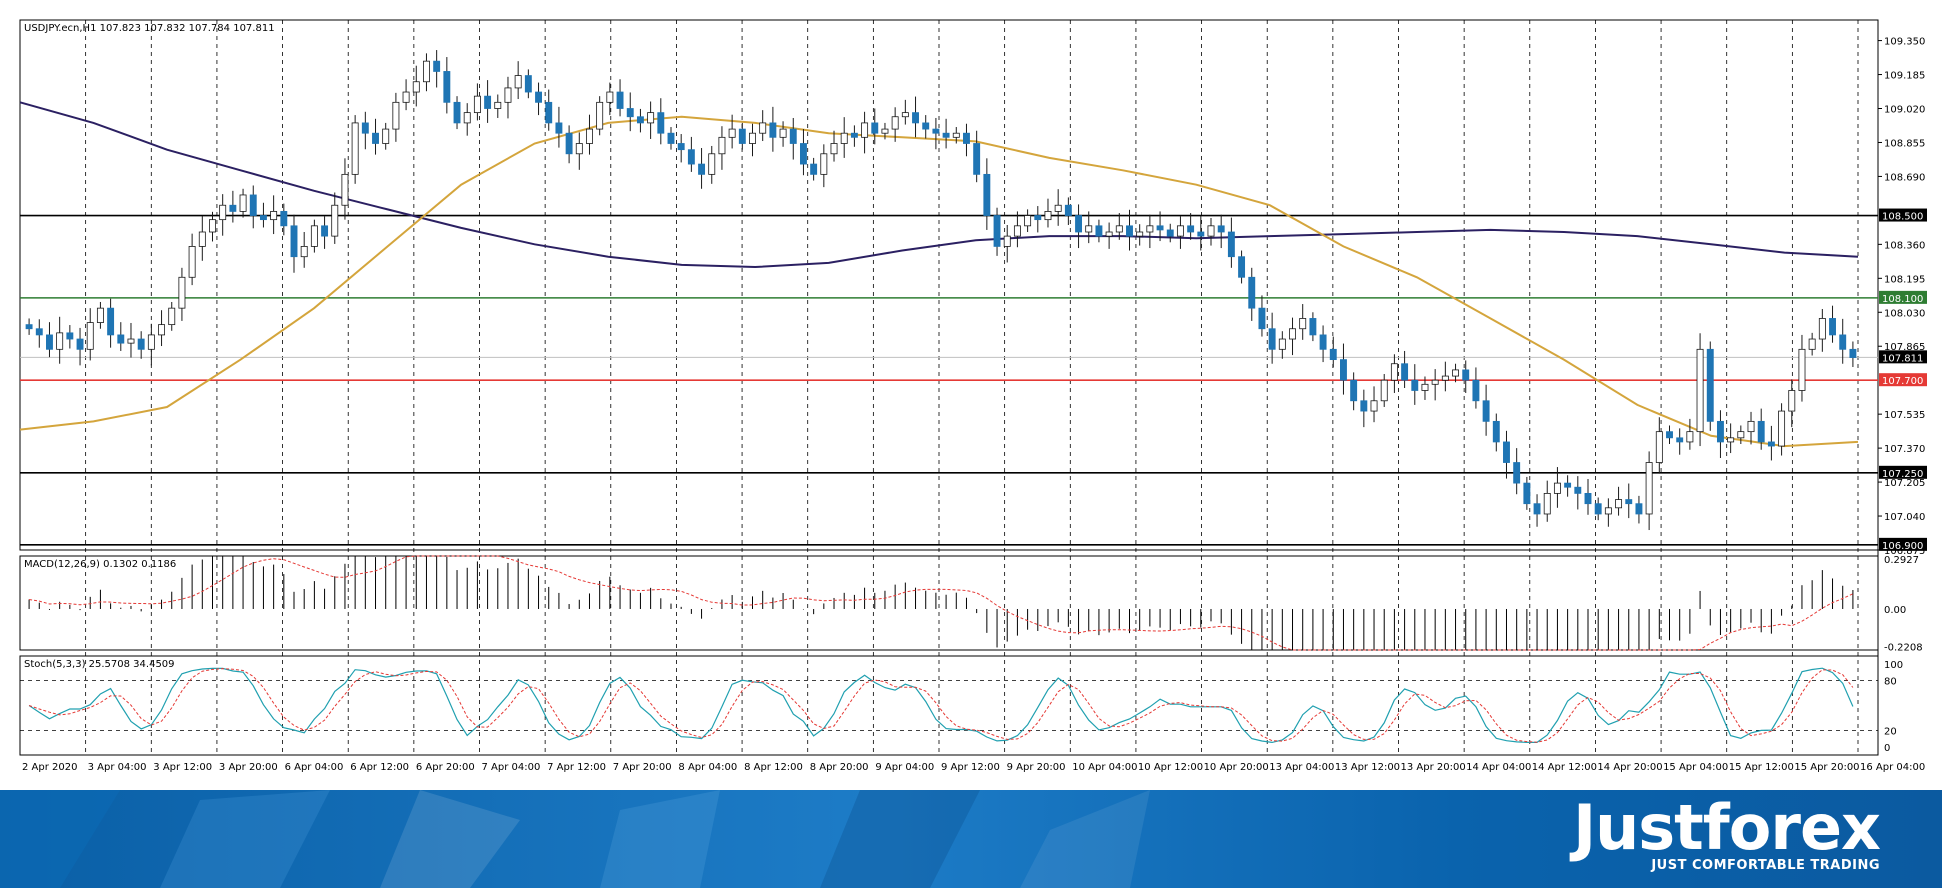  I want to click on x-tick-label: 15 Apr 04:00, so click(1695, 767).